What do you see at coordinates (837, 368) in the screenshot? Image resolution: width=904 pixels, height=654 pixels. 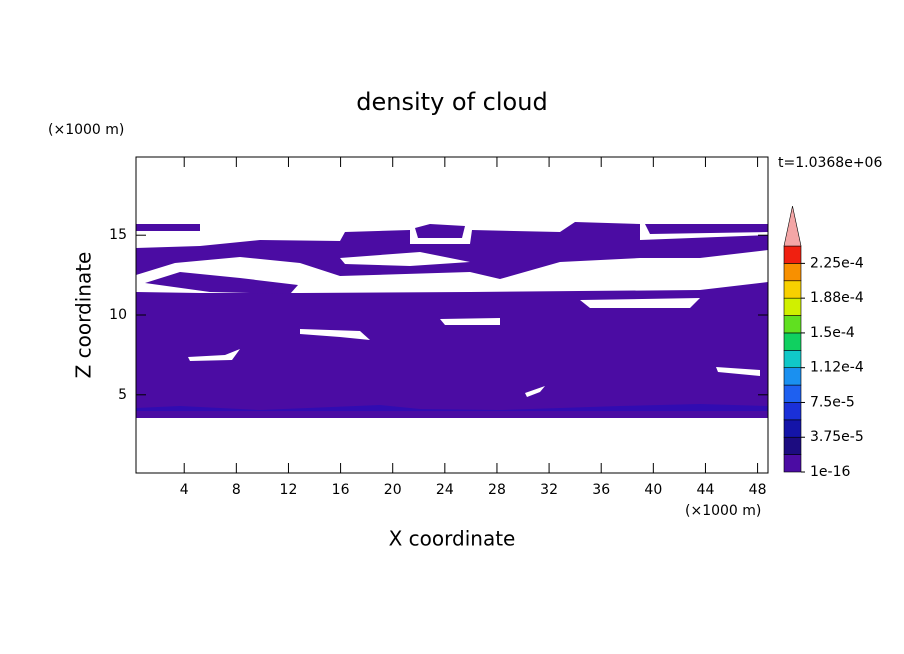 I see `colorbar-tick-label: 1.12e-4` at bounding box center [837, 368].